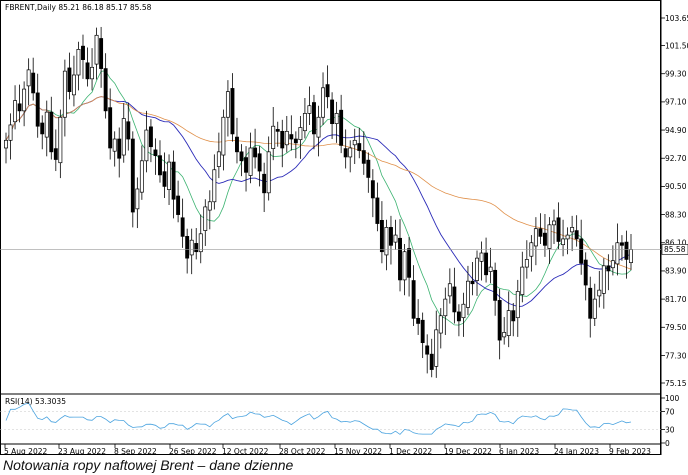  I want to click on price-tick-label: 81.70, so click(676, 299).